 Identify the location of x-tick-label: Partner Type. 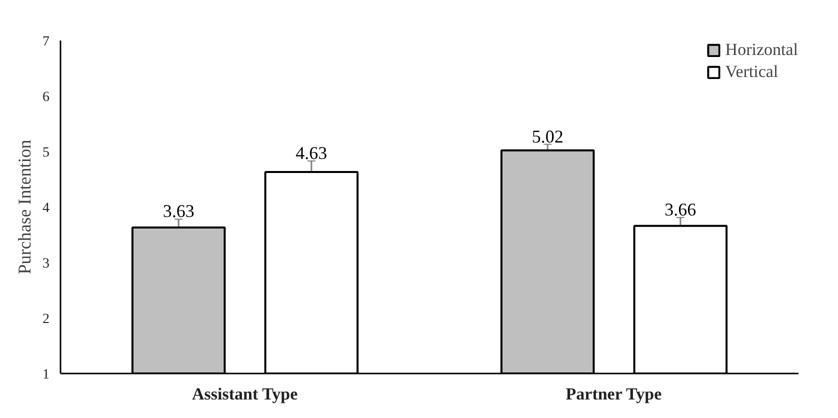
(614, 394).